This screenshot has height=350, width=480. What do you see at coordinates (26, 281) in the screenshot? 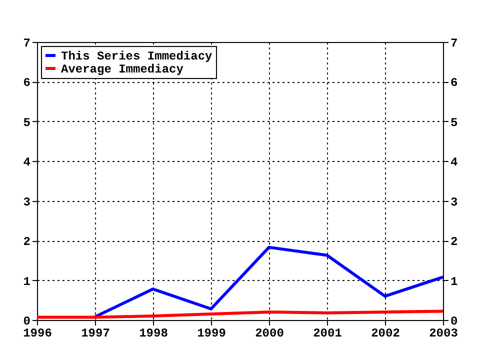
I see `y-tick-label: 1` at bounding box center [26, 281].